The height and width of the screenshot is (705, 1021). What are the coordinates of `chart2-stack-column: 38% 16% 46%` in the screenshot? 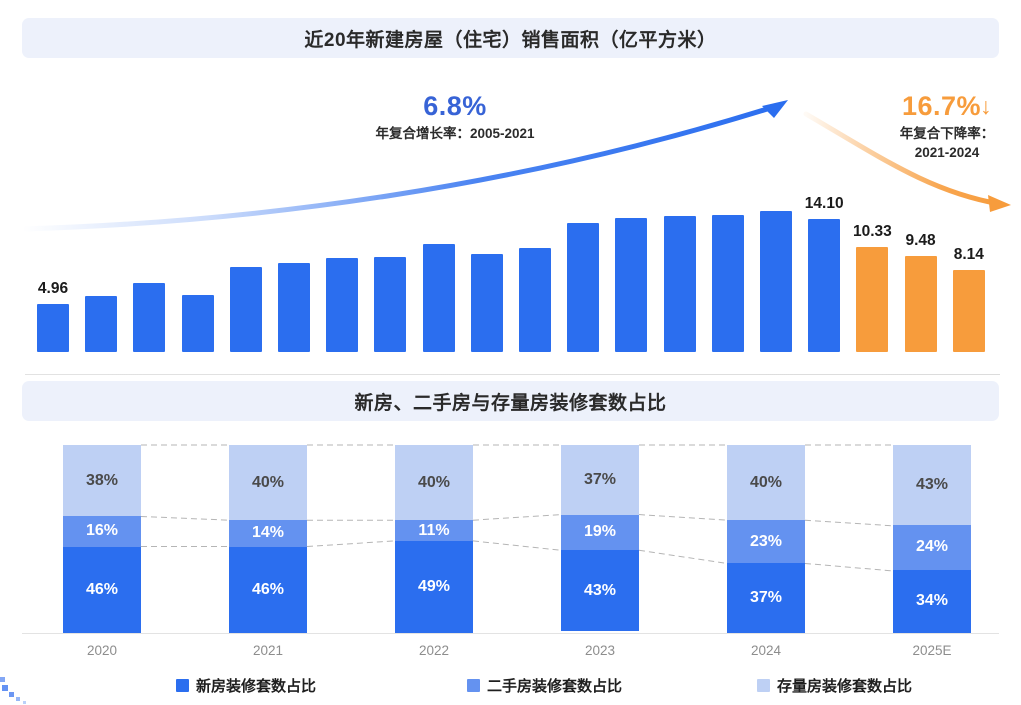 It's located at (102, 539).